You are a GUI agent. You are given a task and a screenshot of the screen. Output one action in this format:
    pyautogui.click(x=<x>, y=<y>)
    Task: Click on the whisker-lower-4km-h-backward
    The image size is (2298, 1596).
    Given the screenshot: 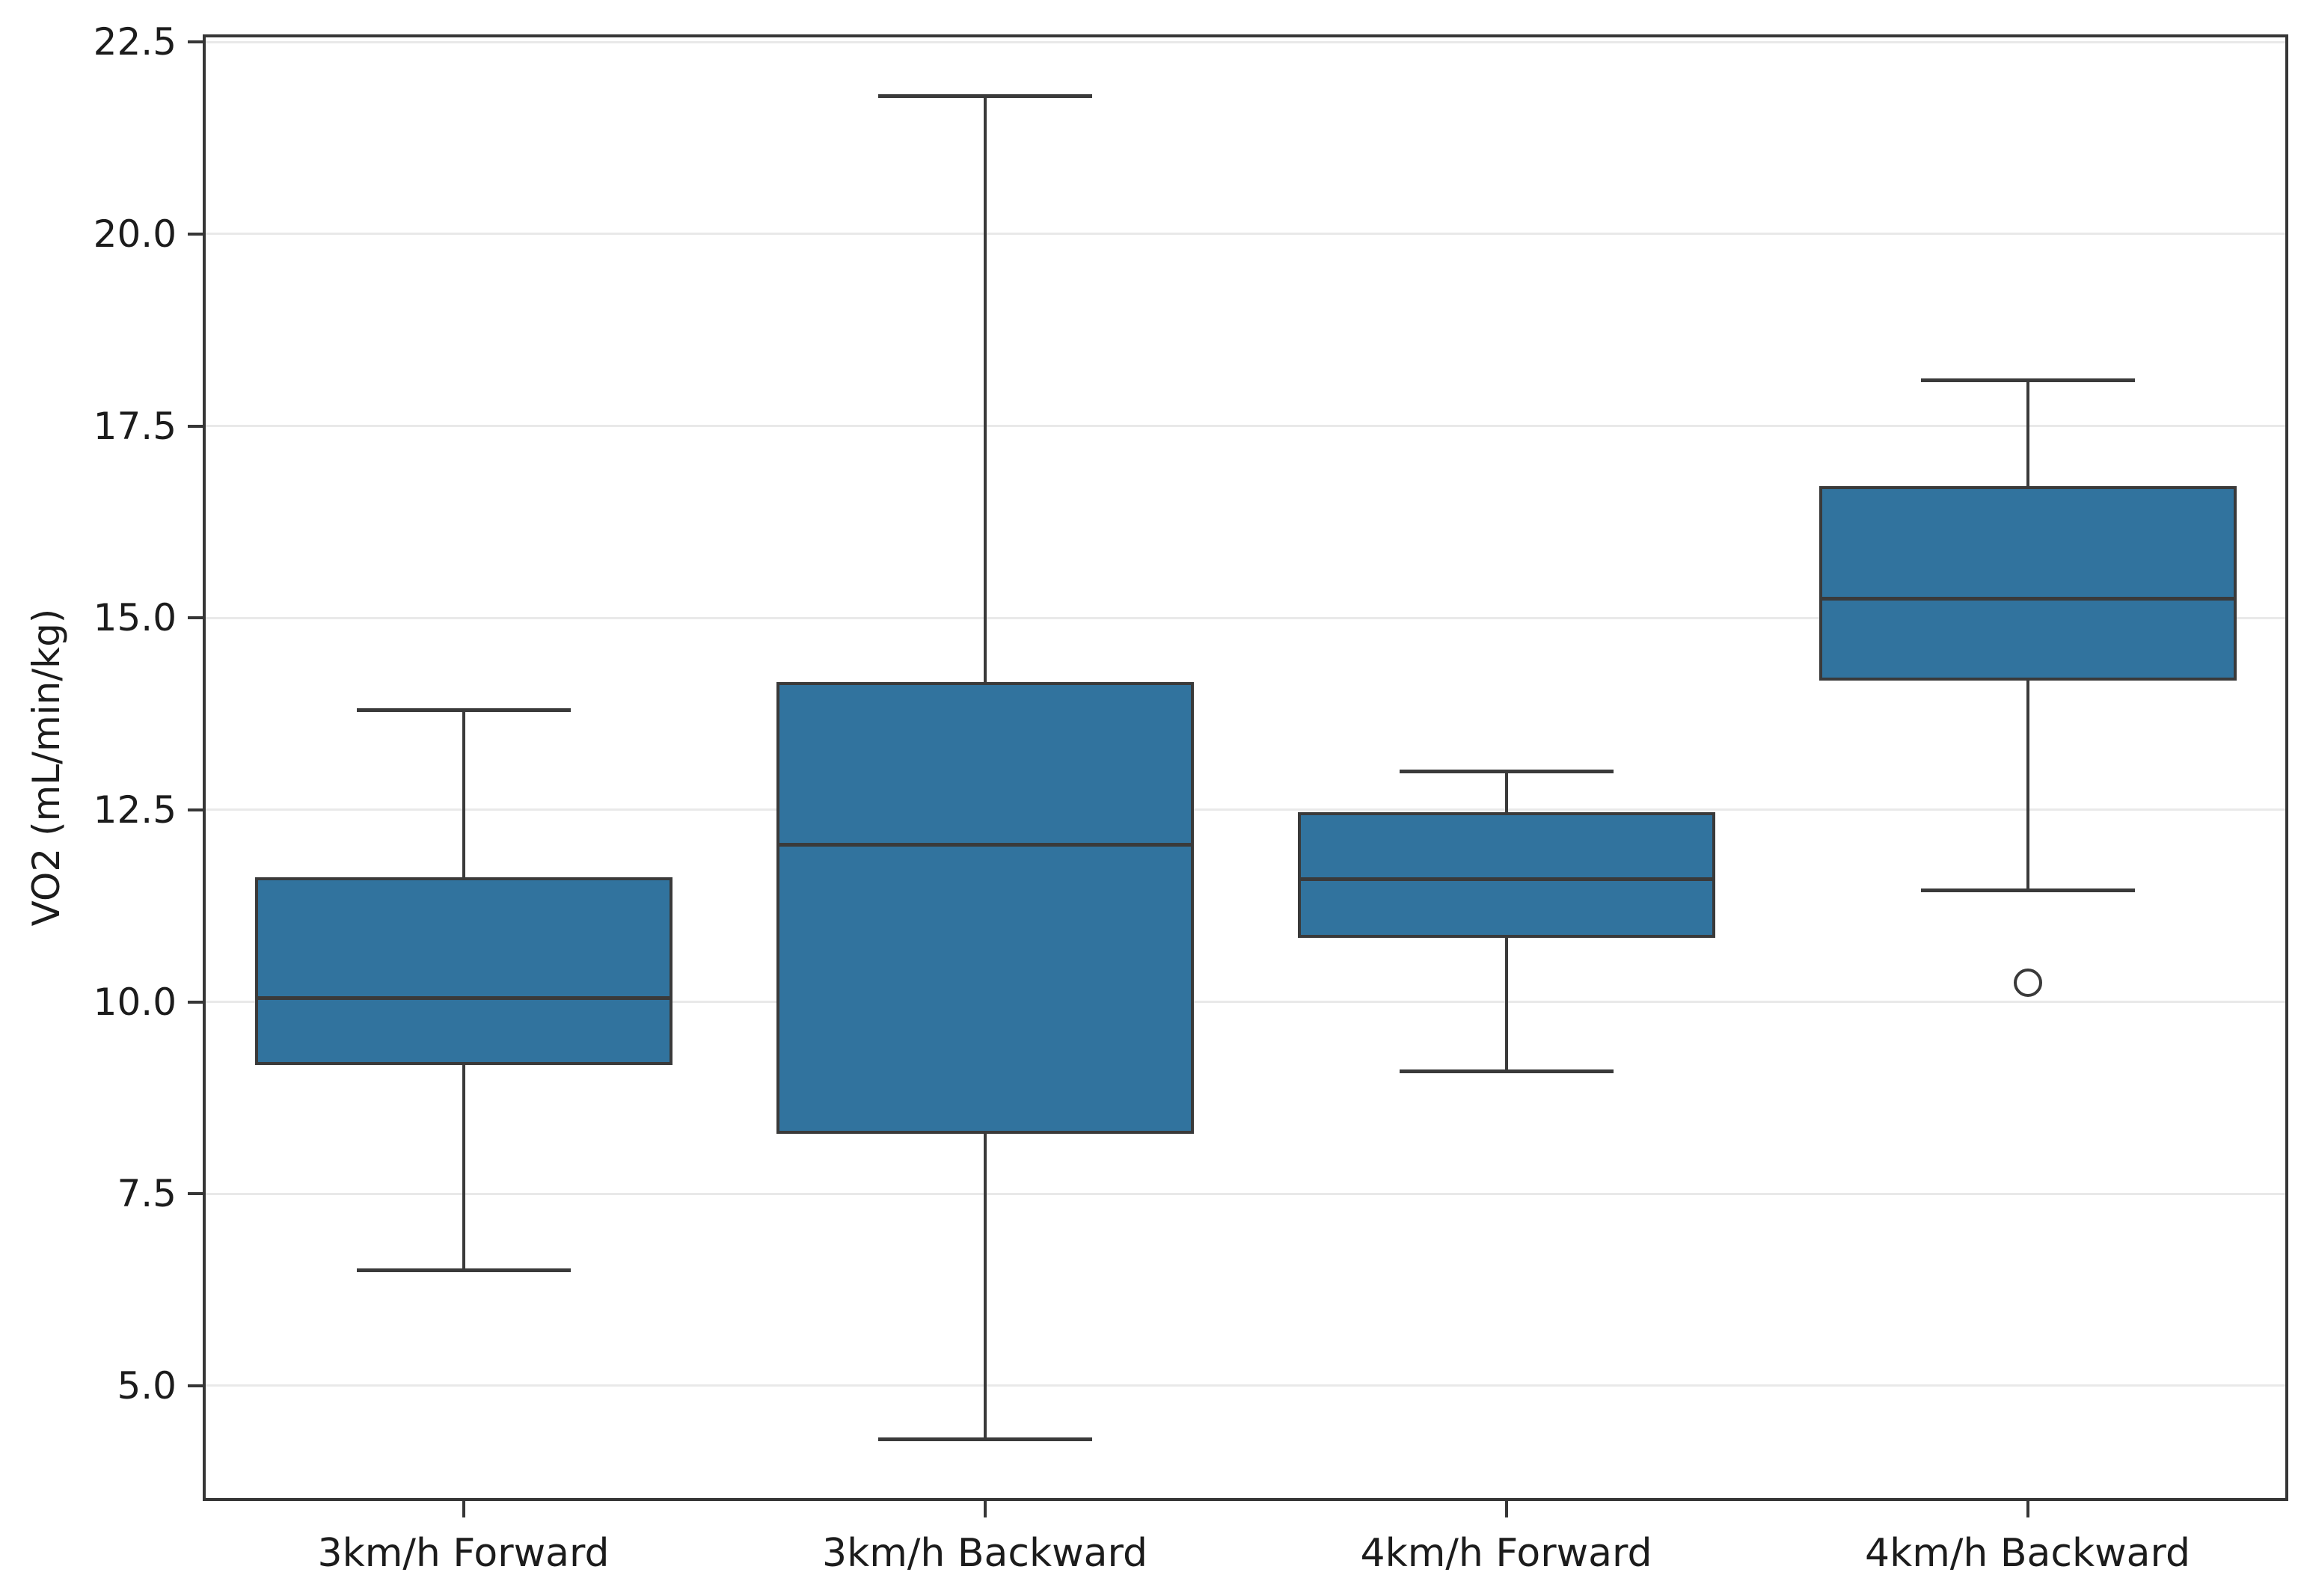 What is the action you would take?
    pyautogui.click(x=2028, y=785)
    